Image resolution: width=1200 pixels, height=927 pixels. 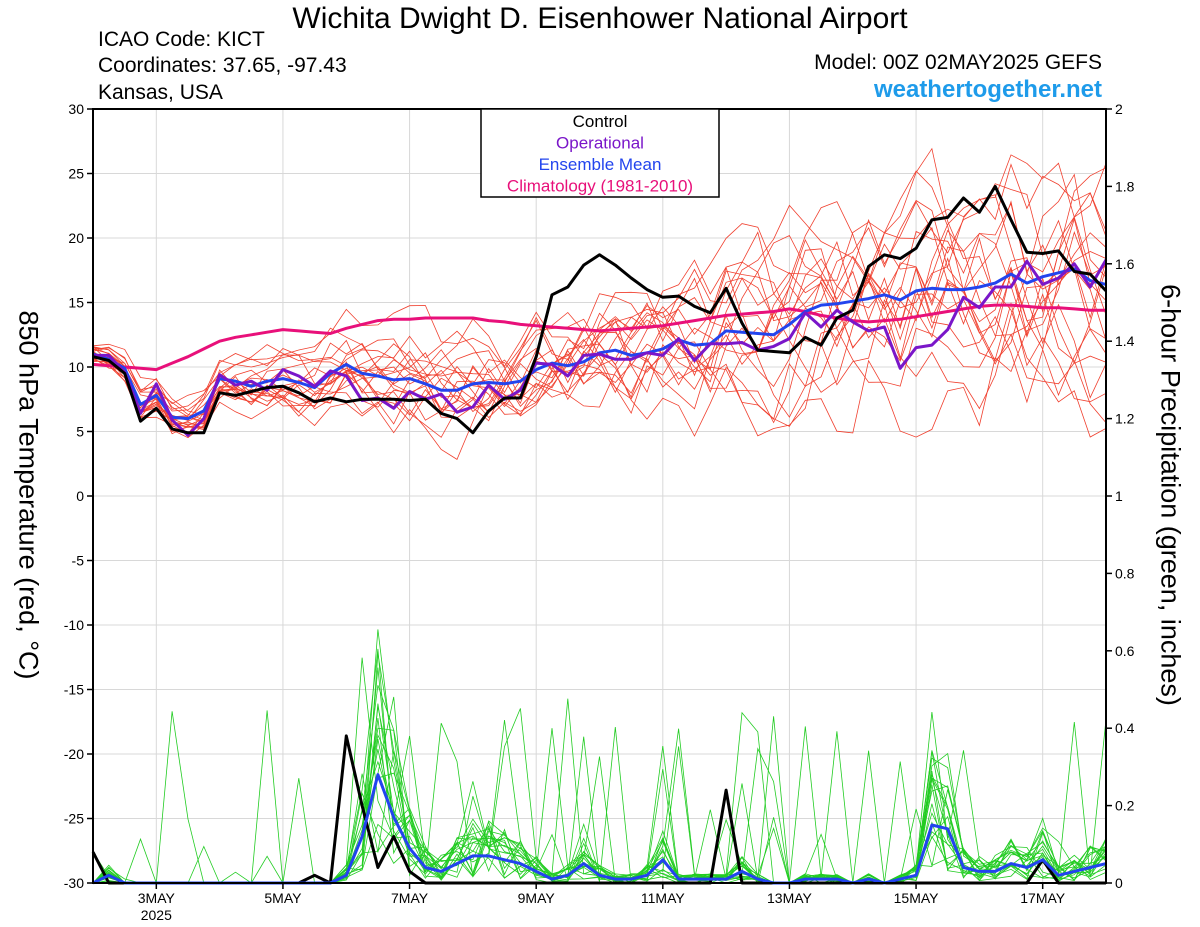 I want to click on x-tick-label: 17MAY, so click(x=1043, y=898).